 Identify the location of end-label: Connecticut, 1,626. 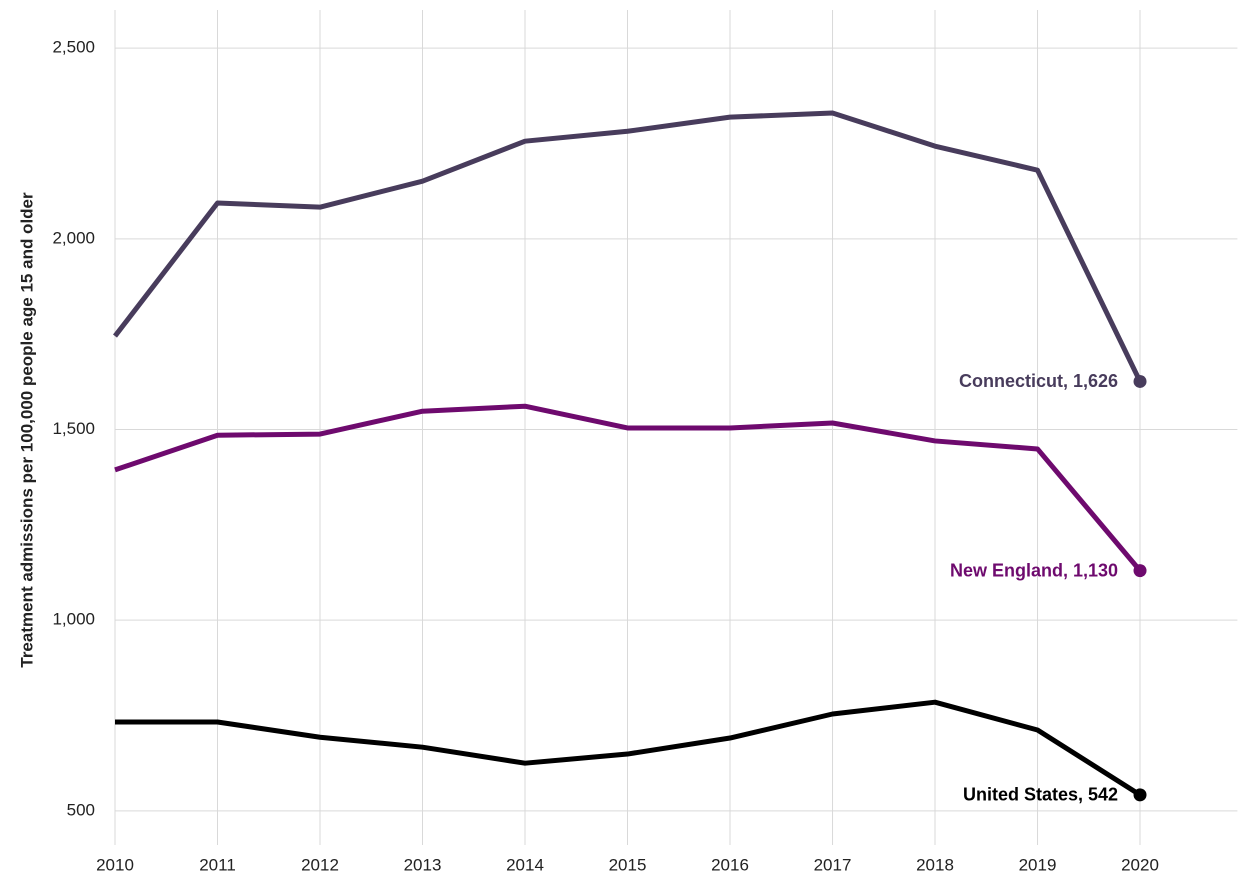
(1038, 381).